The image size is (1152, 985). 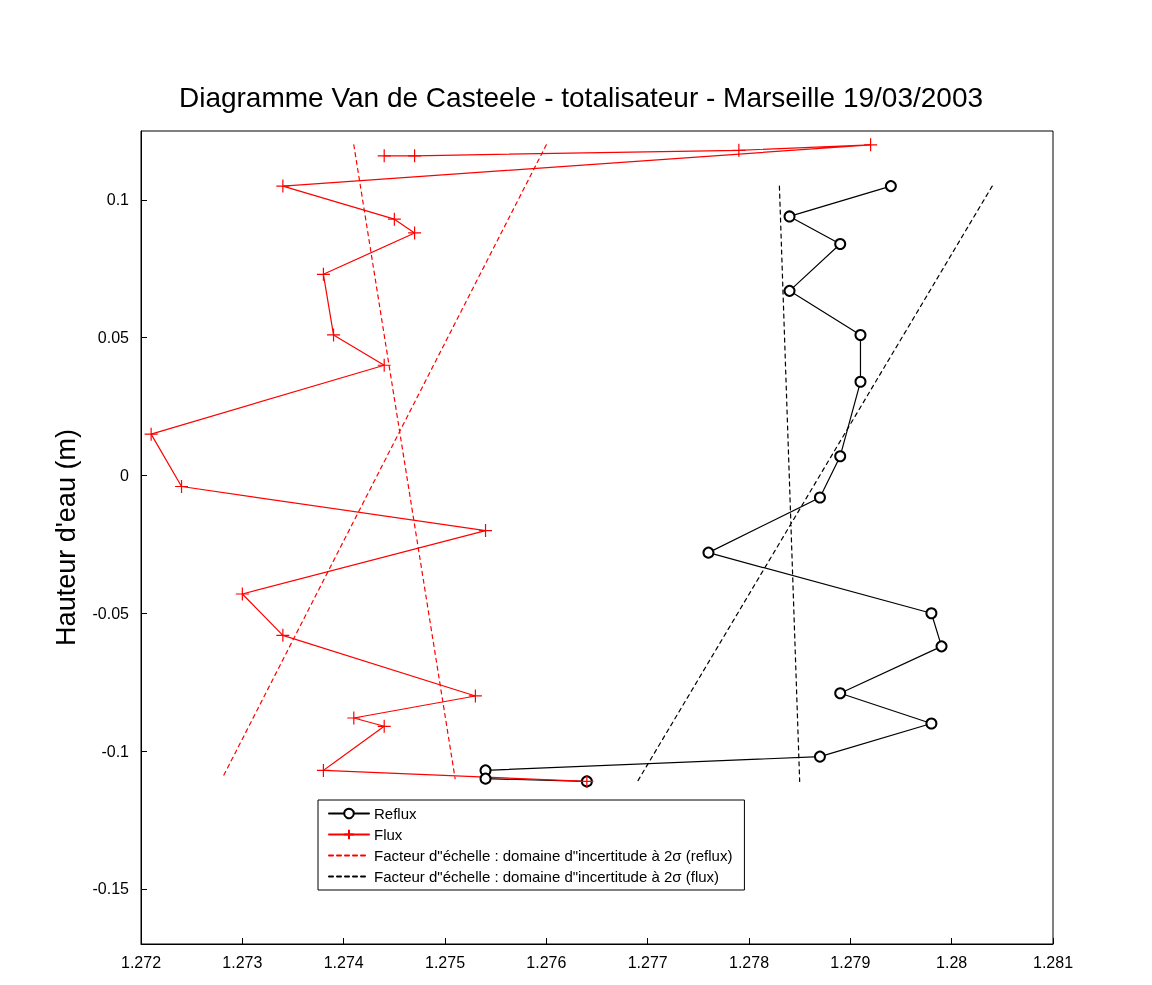 What do you see at coordinates (111, 889) in the screenshot?
I see `y-tick-label: -0.15` at bounding box center [111, 889].